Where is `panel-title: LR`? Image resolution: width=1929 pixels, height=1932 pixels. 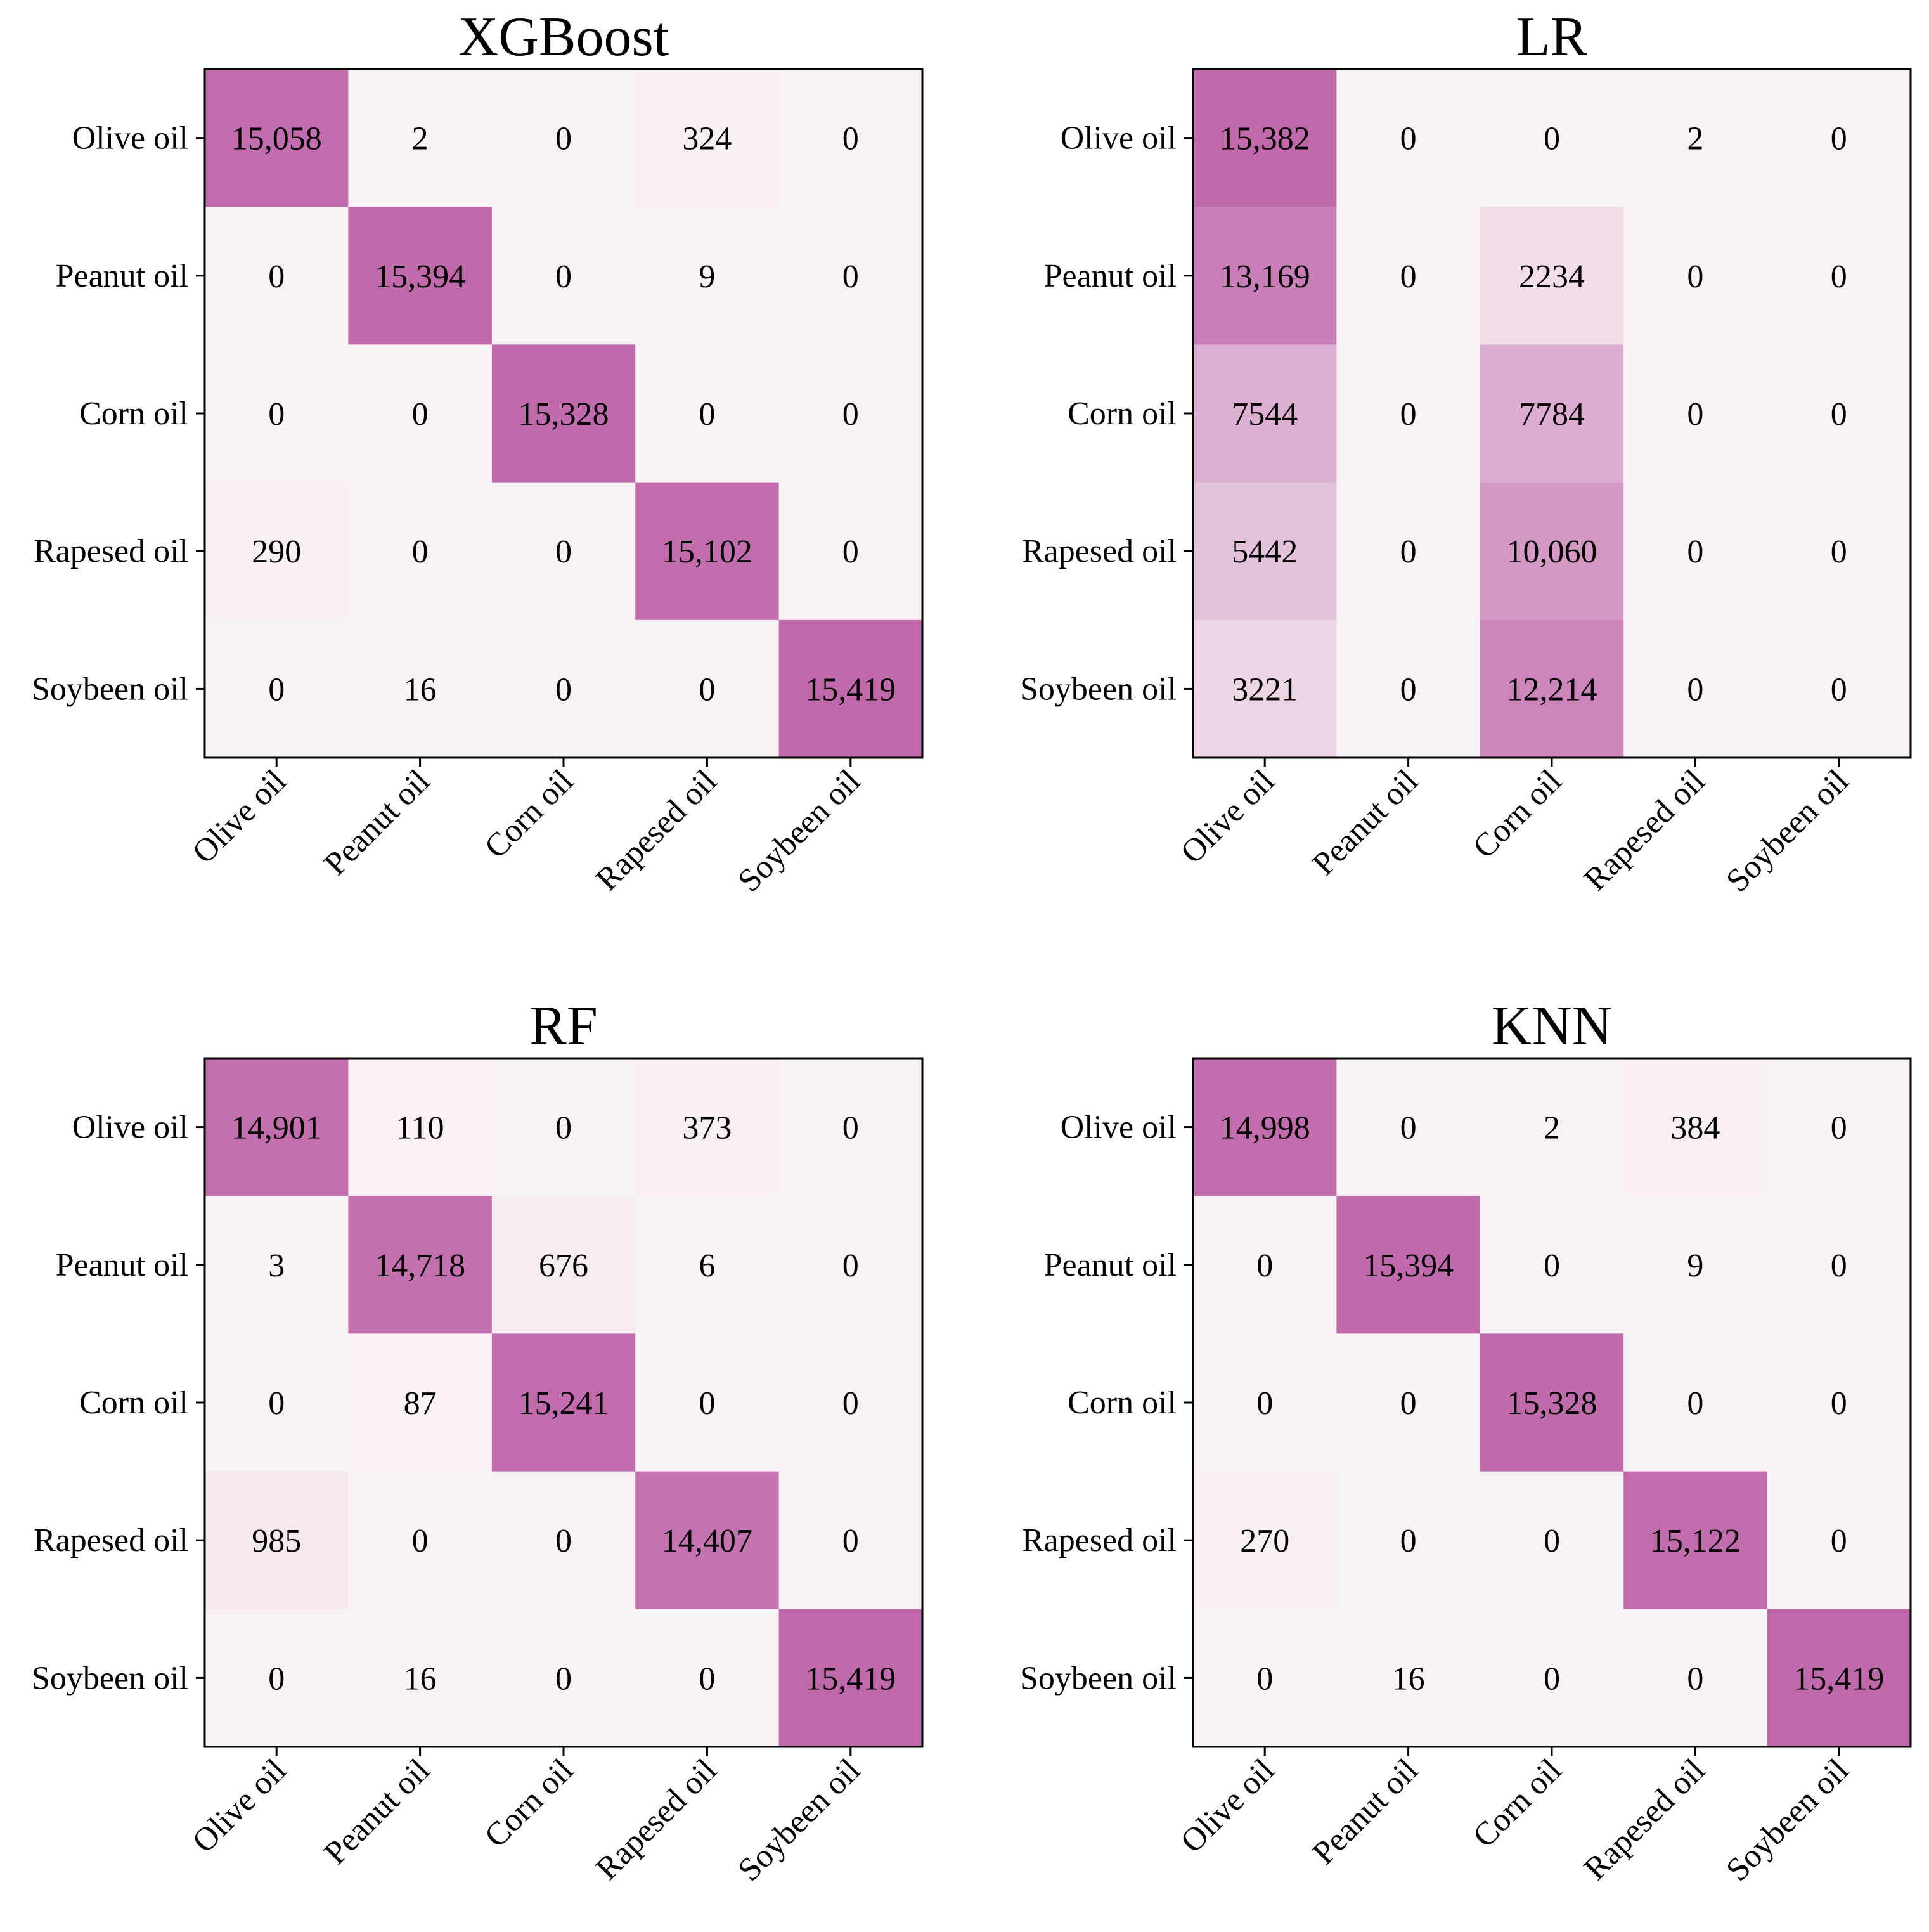 panel-title: LR is located at coordinates (1552, 37).